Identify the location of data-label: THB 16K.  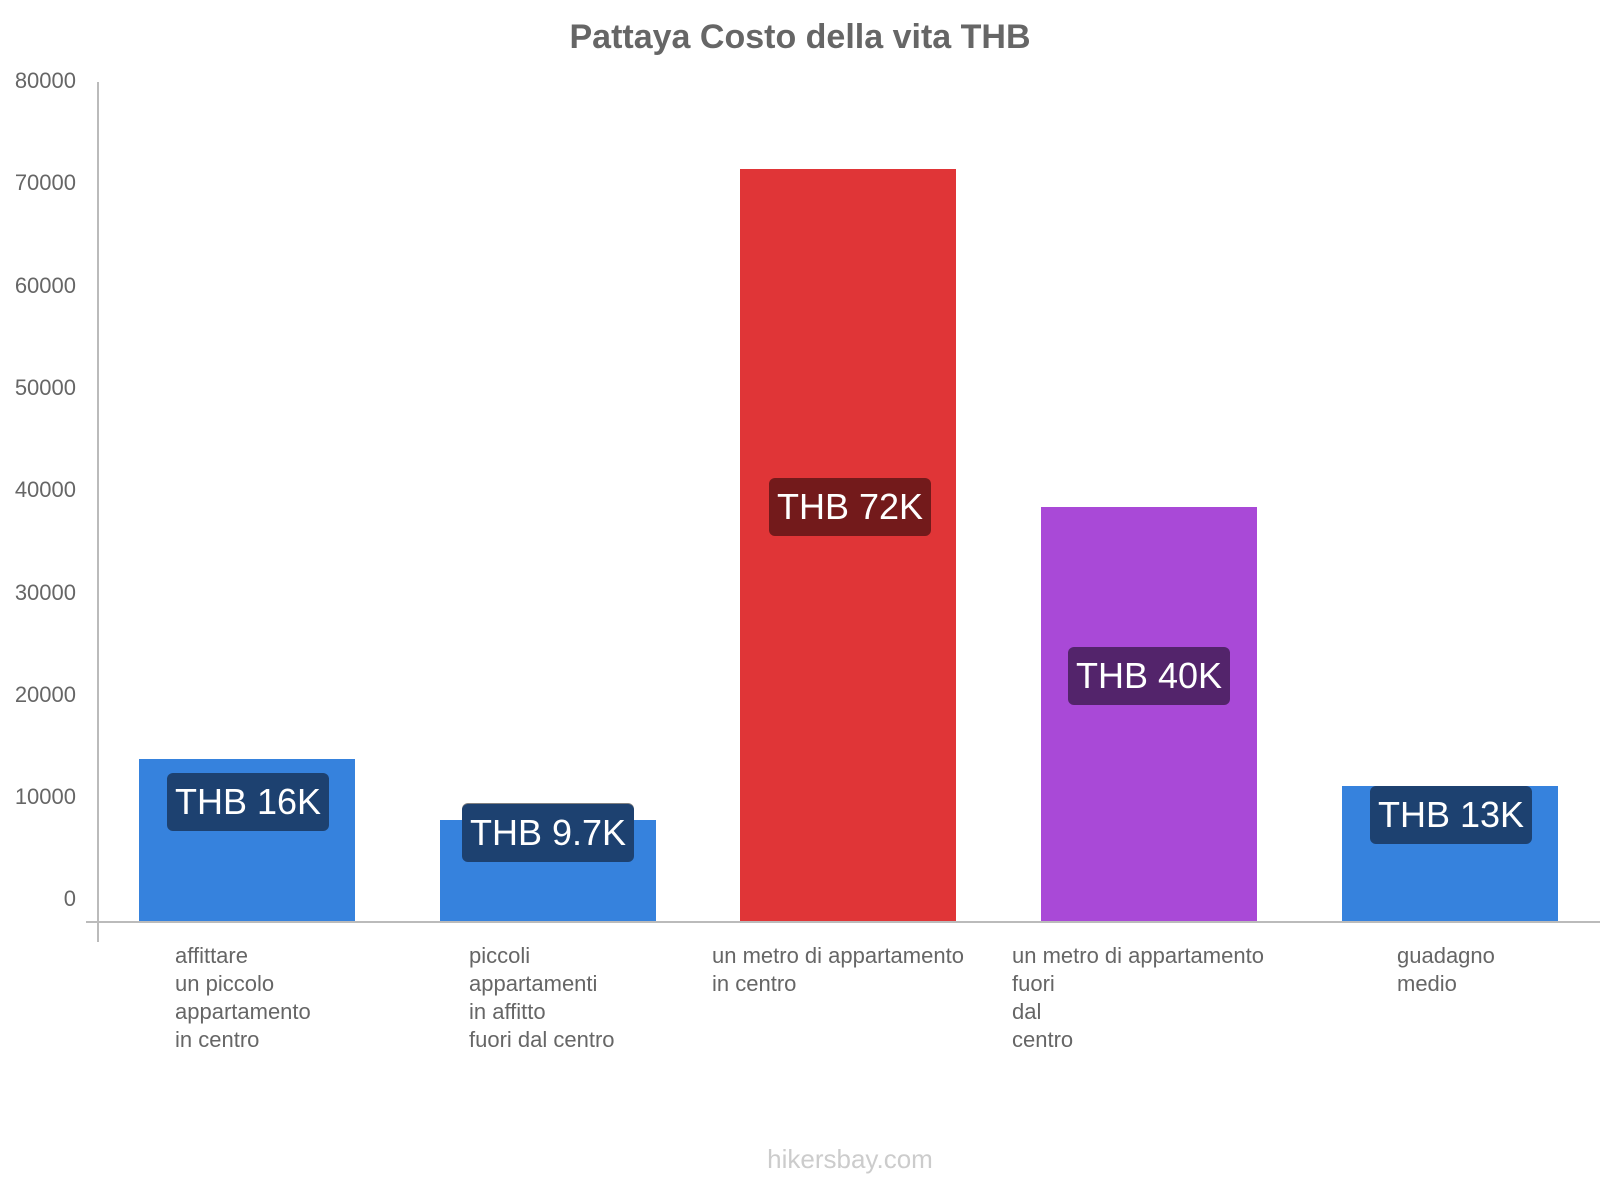
(248, 802).